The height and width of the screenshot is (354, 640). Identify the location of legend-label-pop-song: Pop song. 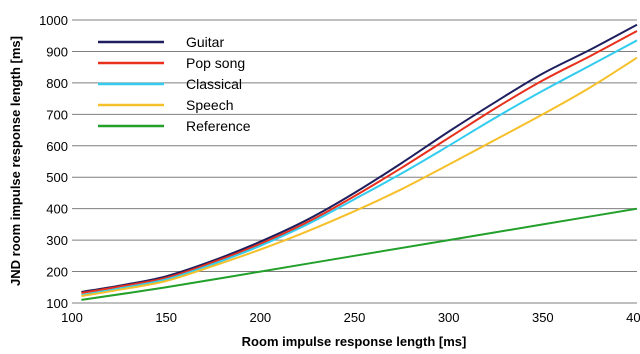
(215, 63).